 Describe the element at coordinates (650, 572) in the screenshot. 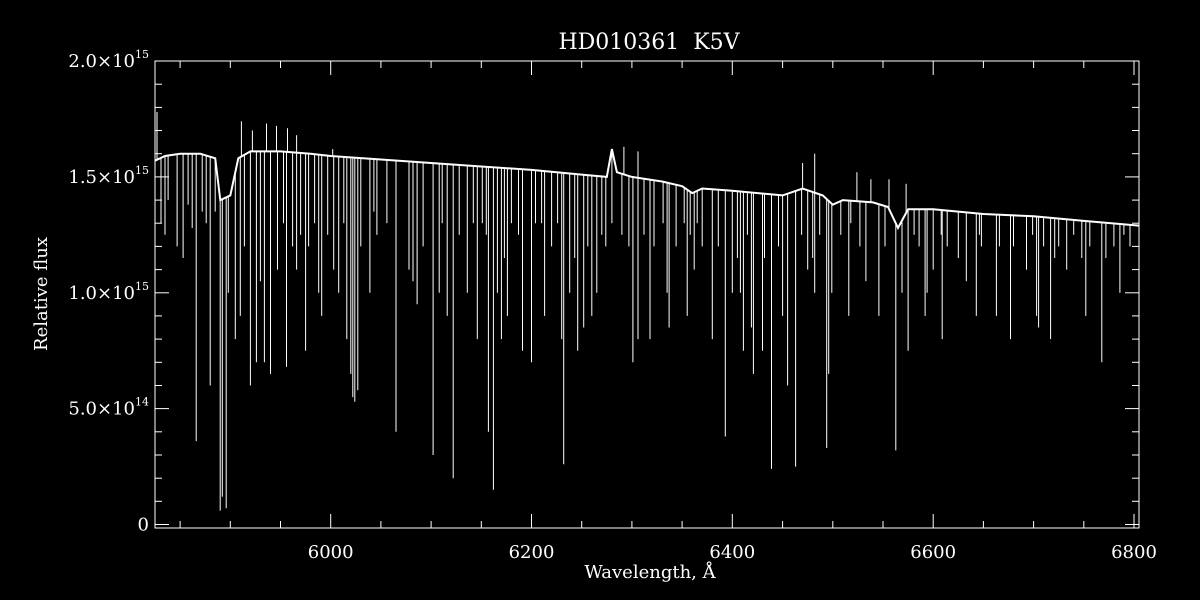

I see `x-axis-label: Wavelength, Å` at that location.